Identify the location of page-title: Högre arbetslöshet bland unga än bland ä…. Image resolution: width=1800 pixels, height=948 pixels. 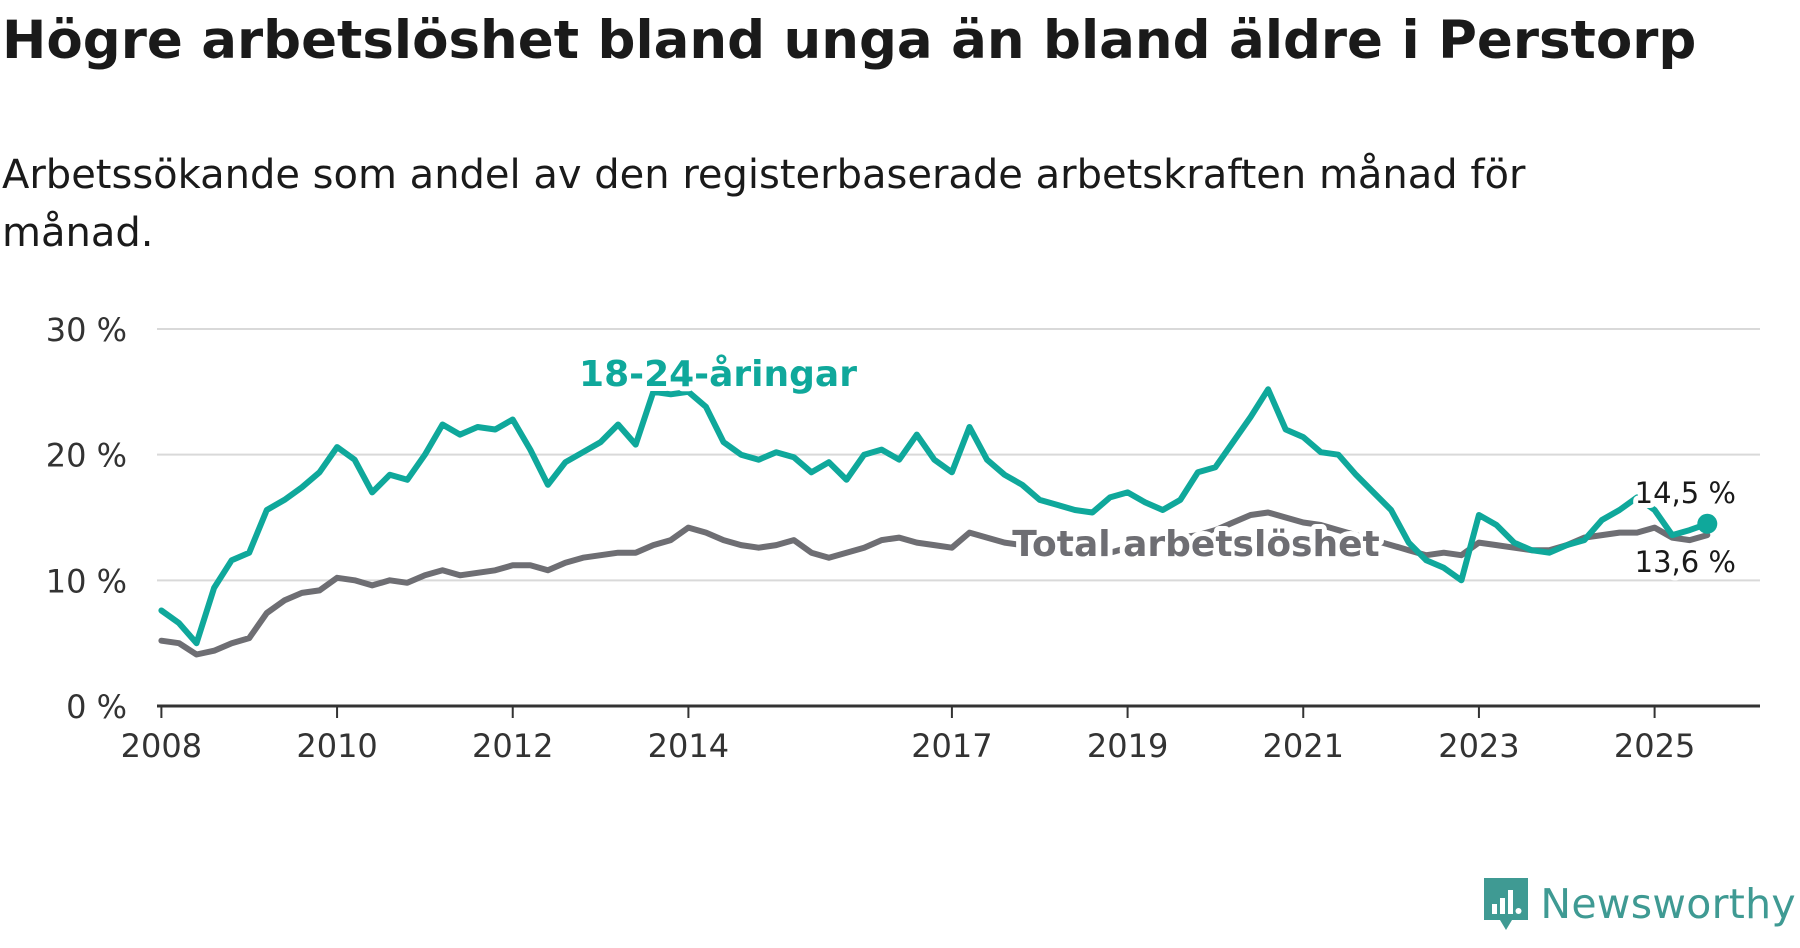
(849, 40).